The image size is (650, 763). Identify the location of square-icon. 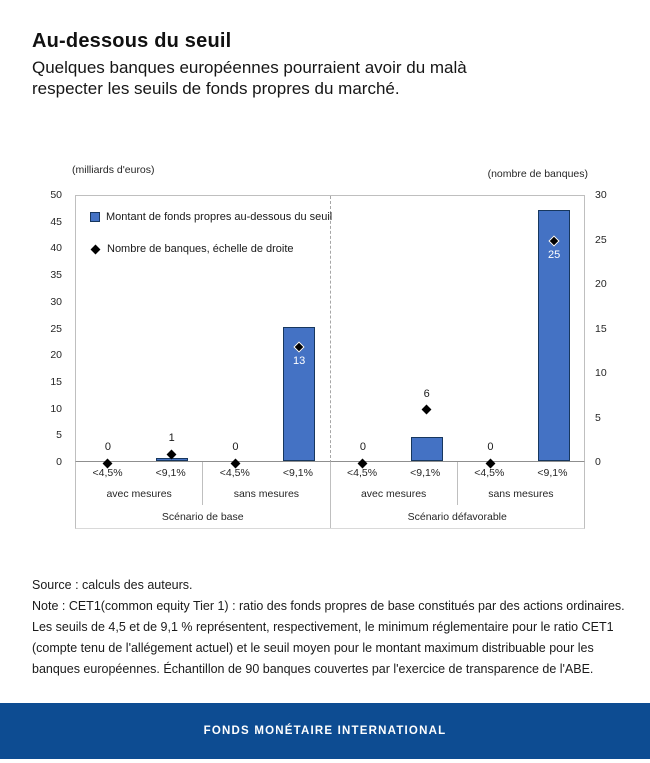
(95, 217).